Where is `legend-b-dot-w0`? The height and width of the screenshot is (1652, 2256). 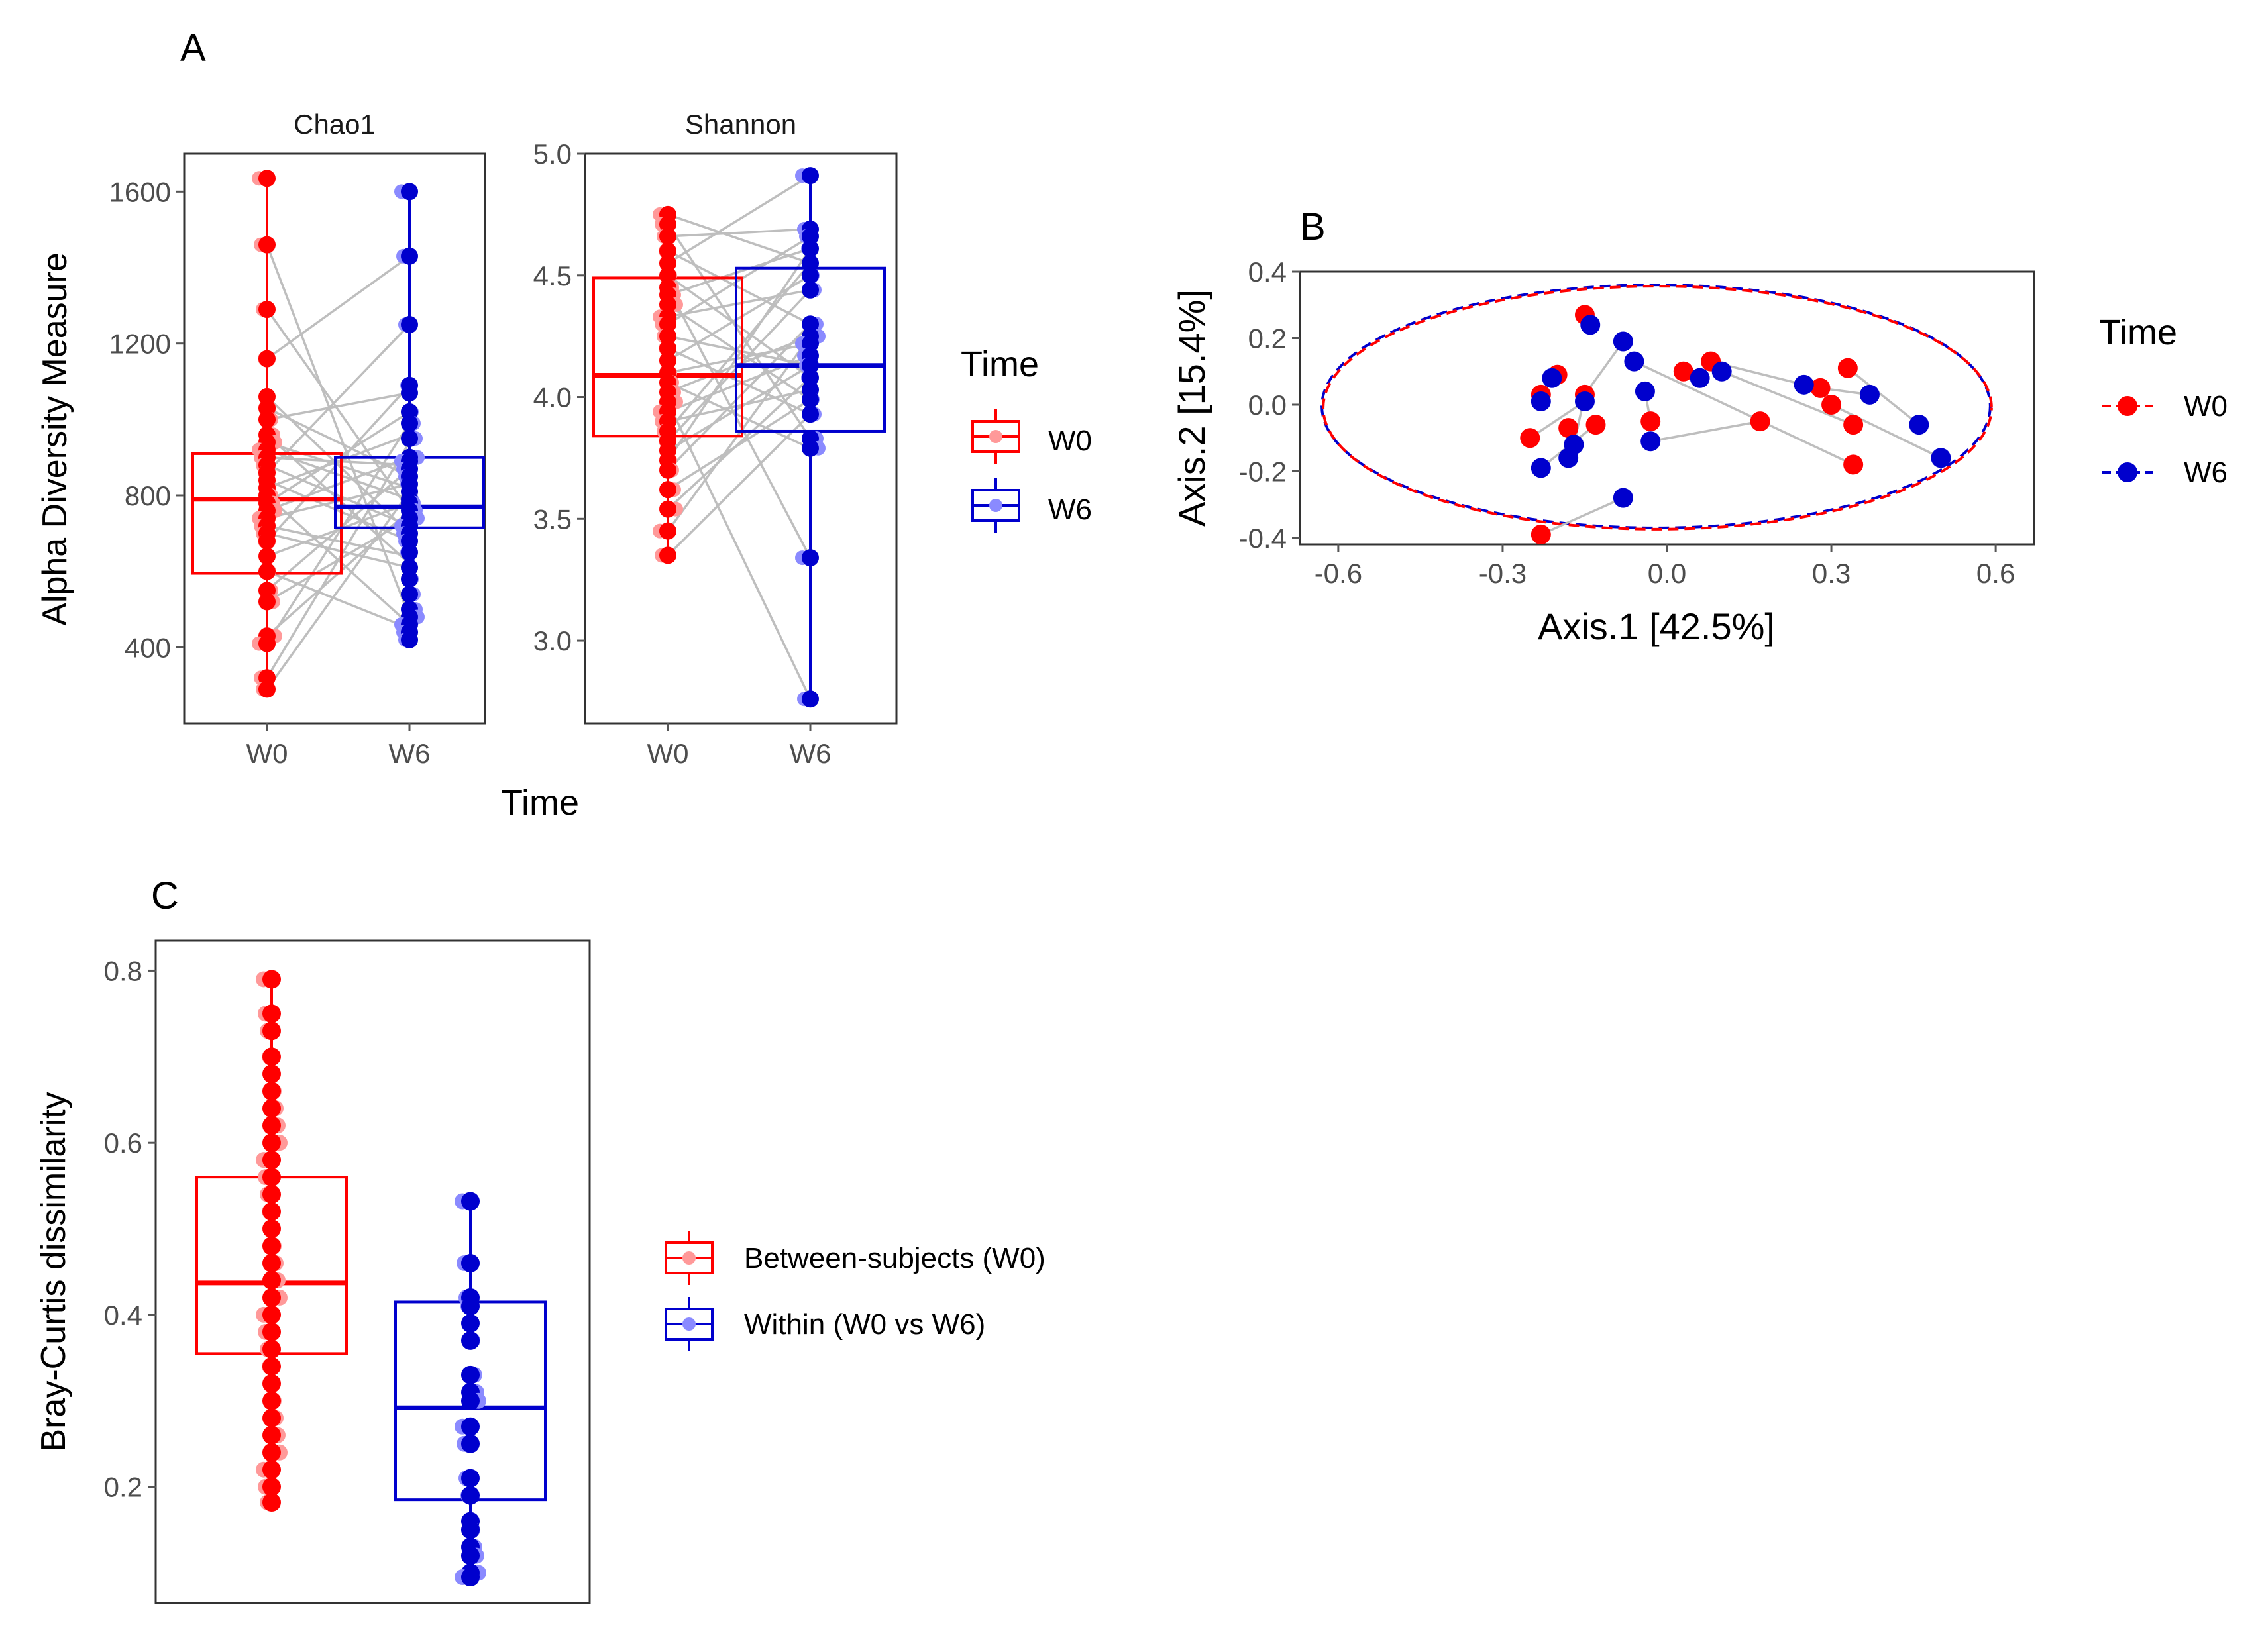
legend-b-dot-w0 is located at coordinates (2128, 406).